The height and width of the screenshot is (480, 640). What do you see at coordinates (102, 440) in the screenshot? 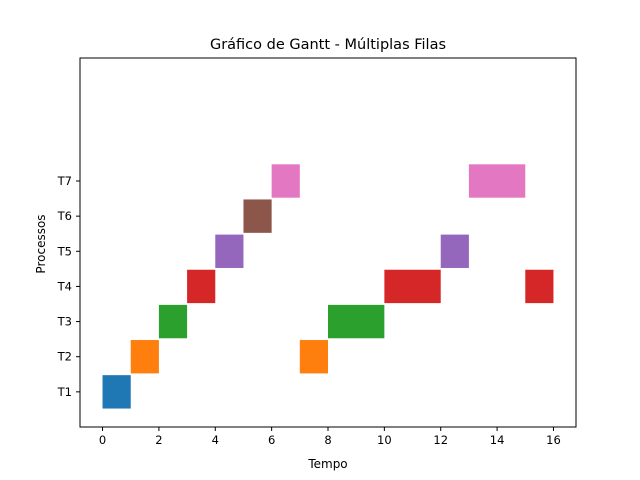
I see `x-tick-label: 0` at bounding box center [102, 440].